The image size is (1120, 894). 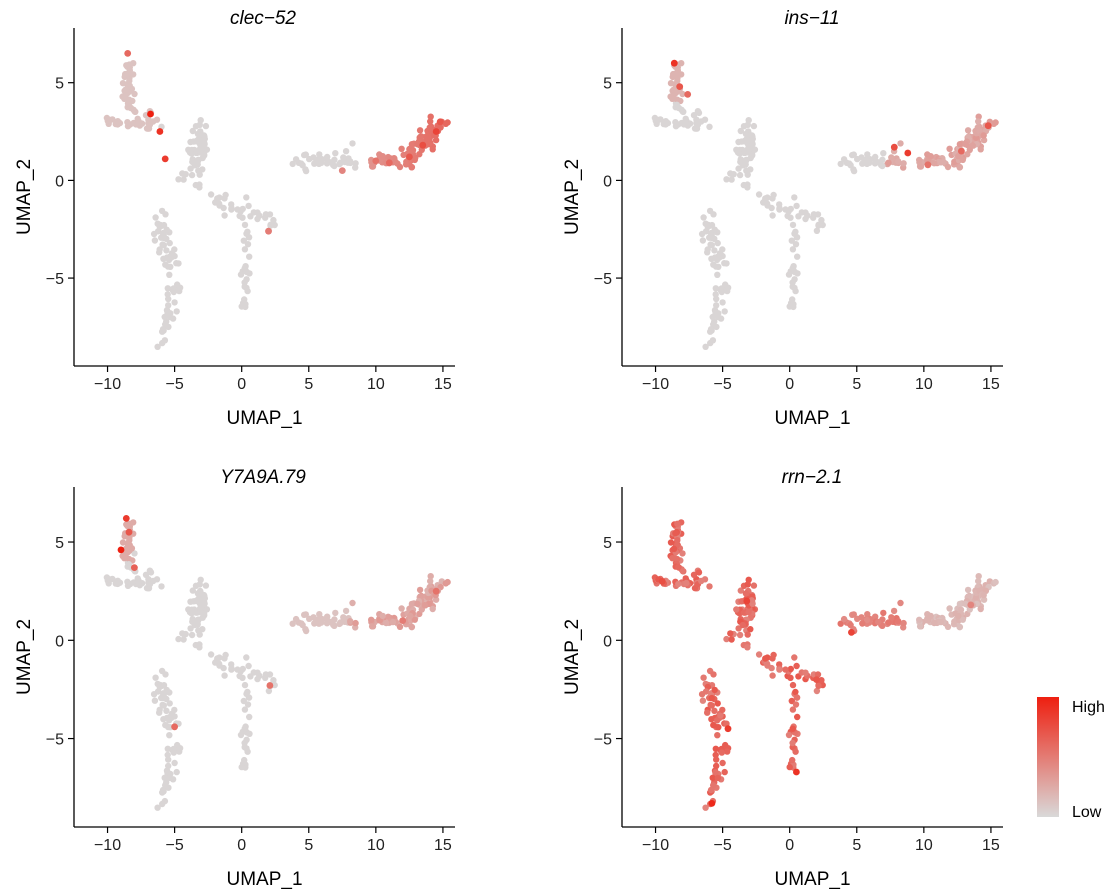 What do you see at coordinates (607, 641) in the screenshot?
I see `y-tick-label: 0` at bounding box center [607, 641].